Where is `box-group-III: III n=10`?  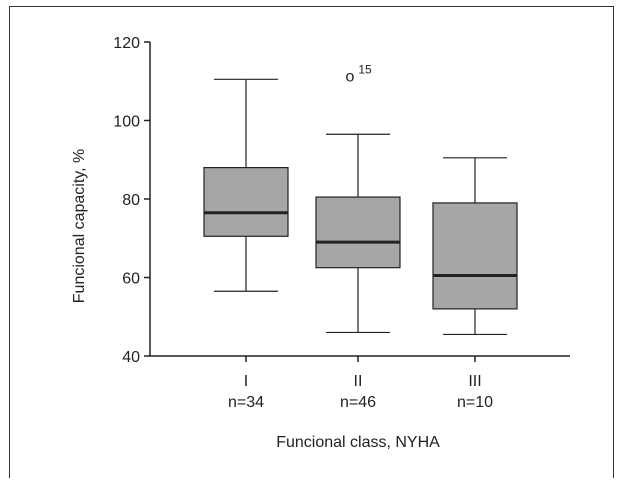
box-group-III: III n=10 is located at coordinates (475, 284).